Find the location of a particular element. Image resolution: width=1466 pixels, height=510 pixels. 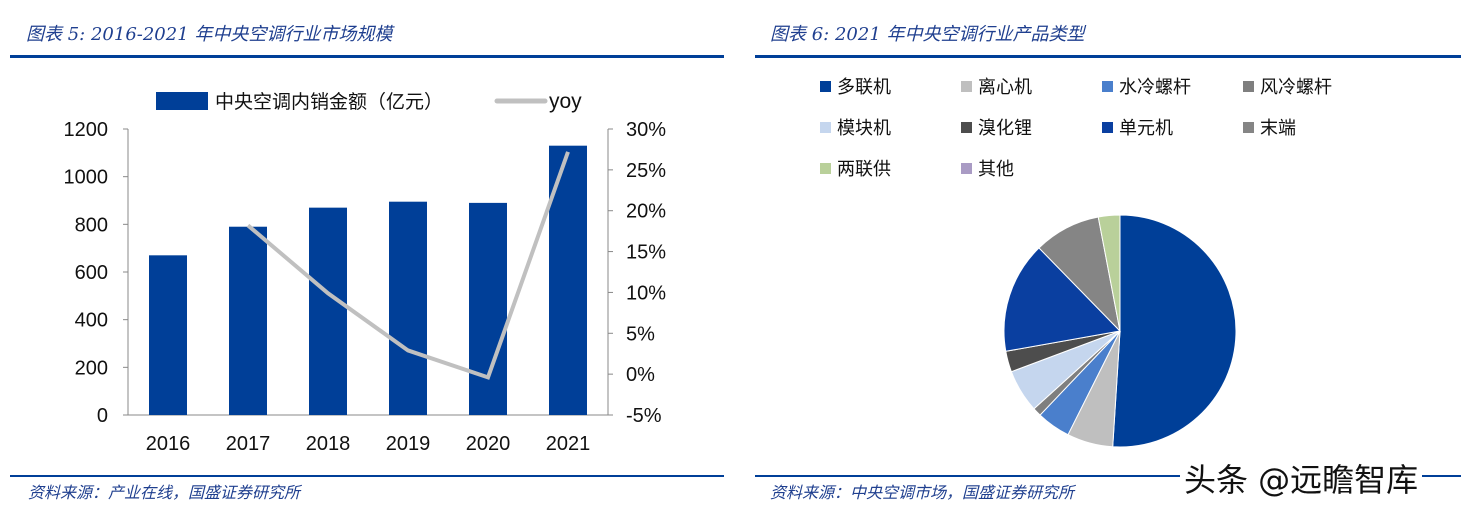

right-tick-label: 5% is located at coordinates (640, 334).